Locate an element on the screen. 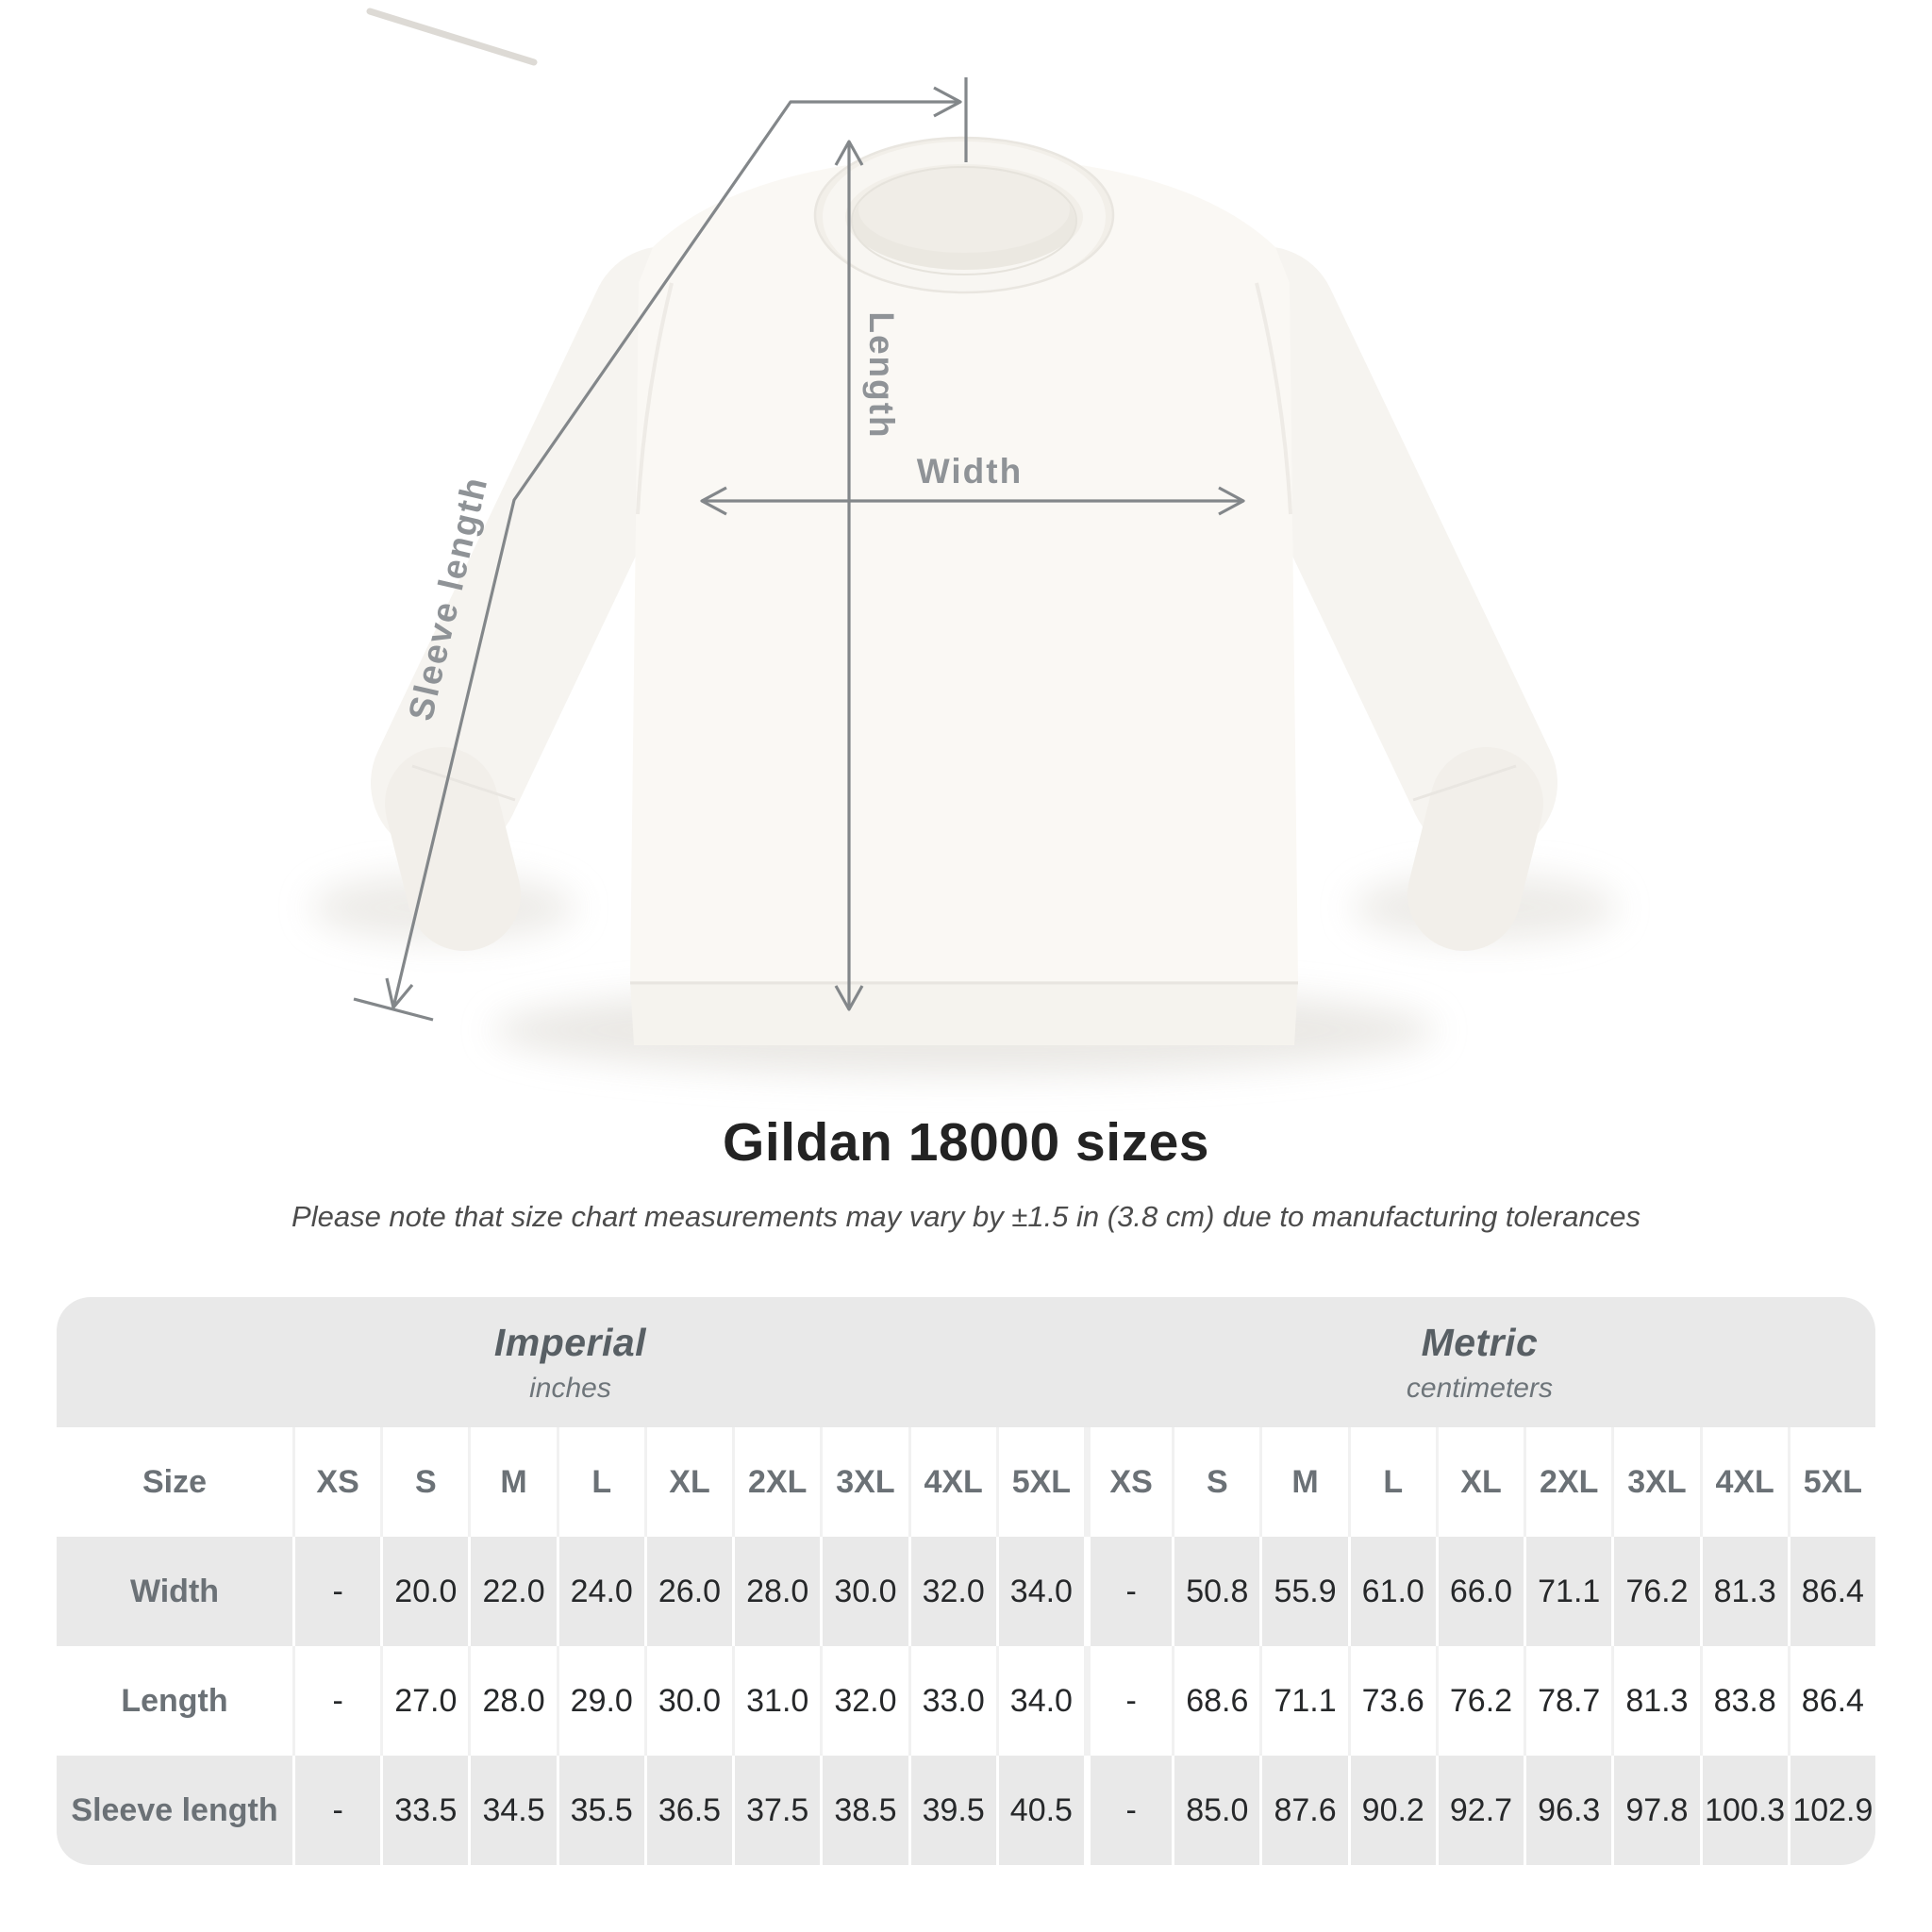 The height and width of the screenshot is (1932, 1932). size-column-header: Size is located at coordinates (175, 1482).